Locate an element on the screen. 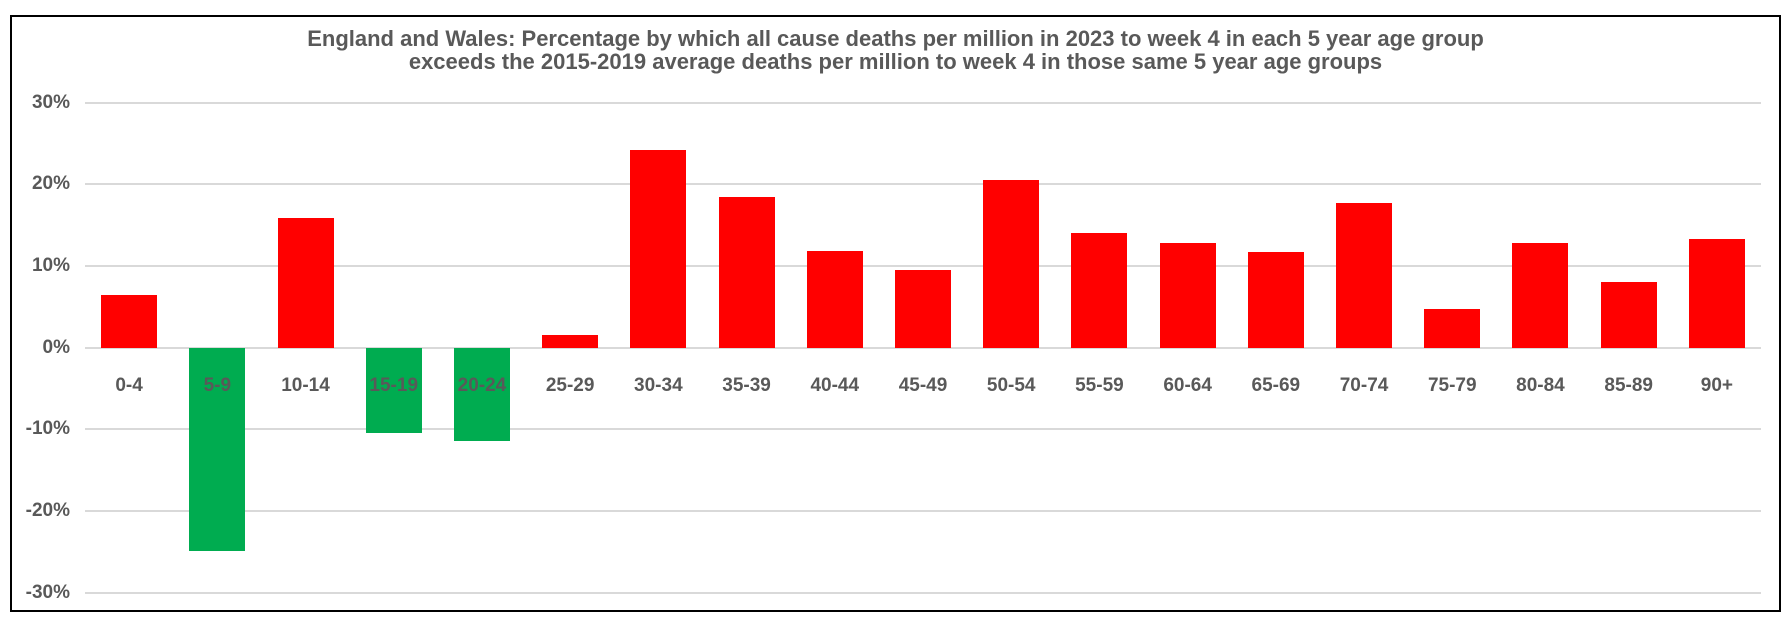 This screenshot has height=636, width=1787. x-tick-label-75-79: 75-79 is located at coordinates (1452, 385).